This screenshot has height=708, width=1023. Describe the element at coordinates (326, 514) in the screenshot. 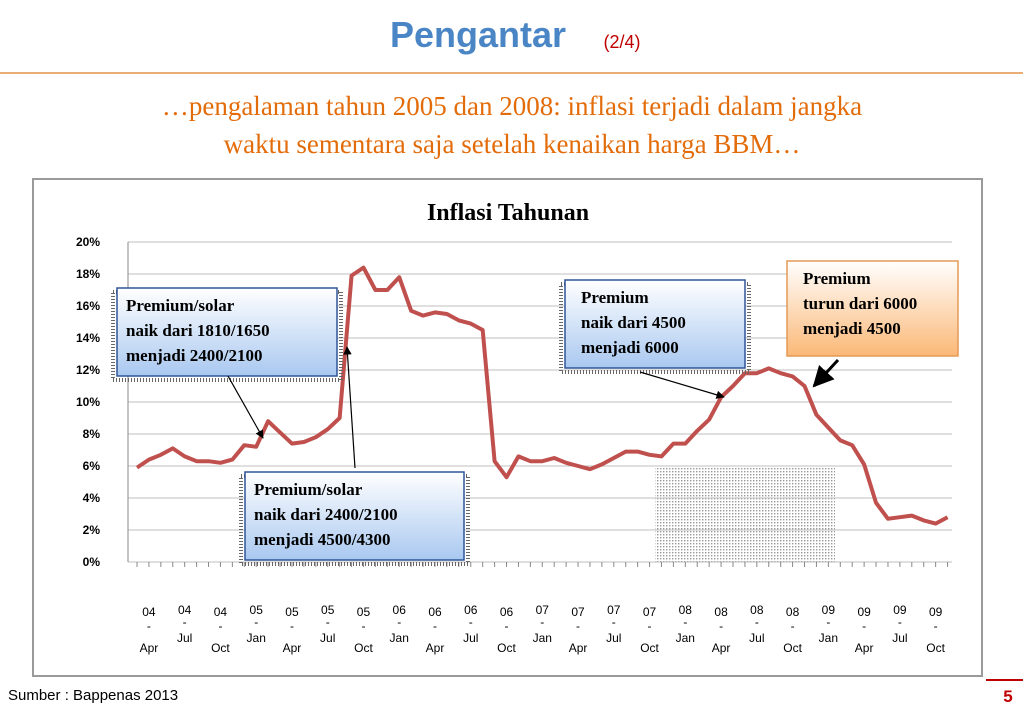

I see `callout-text: naik dari 2400/2100` at that location.